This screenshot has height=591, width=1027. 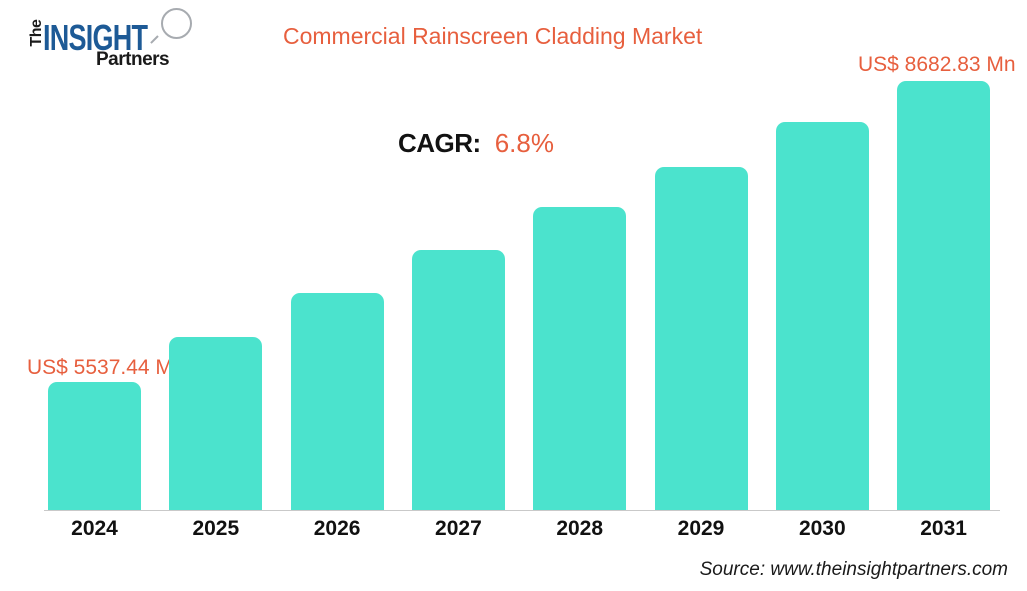 I want to click on magnifier-handle-icon, so click(x=154, y=39).